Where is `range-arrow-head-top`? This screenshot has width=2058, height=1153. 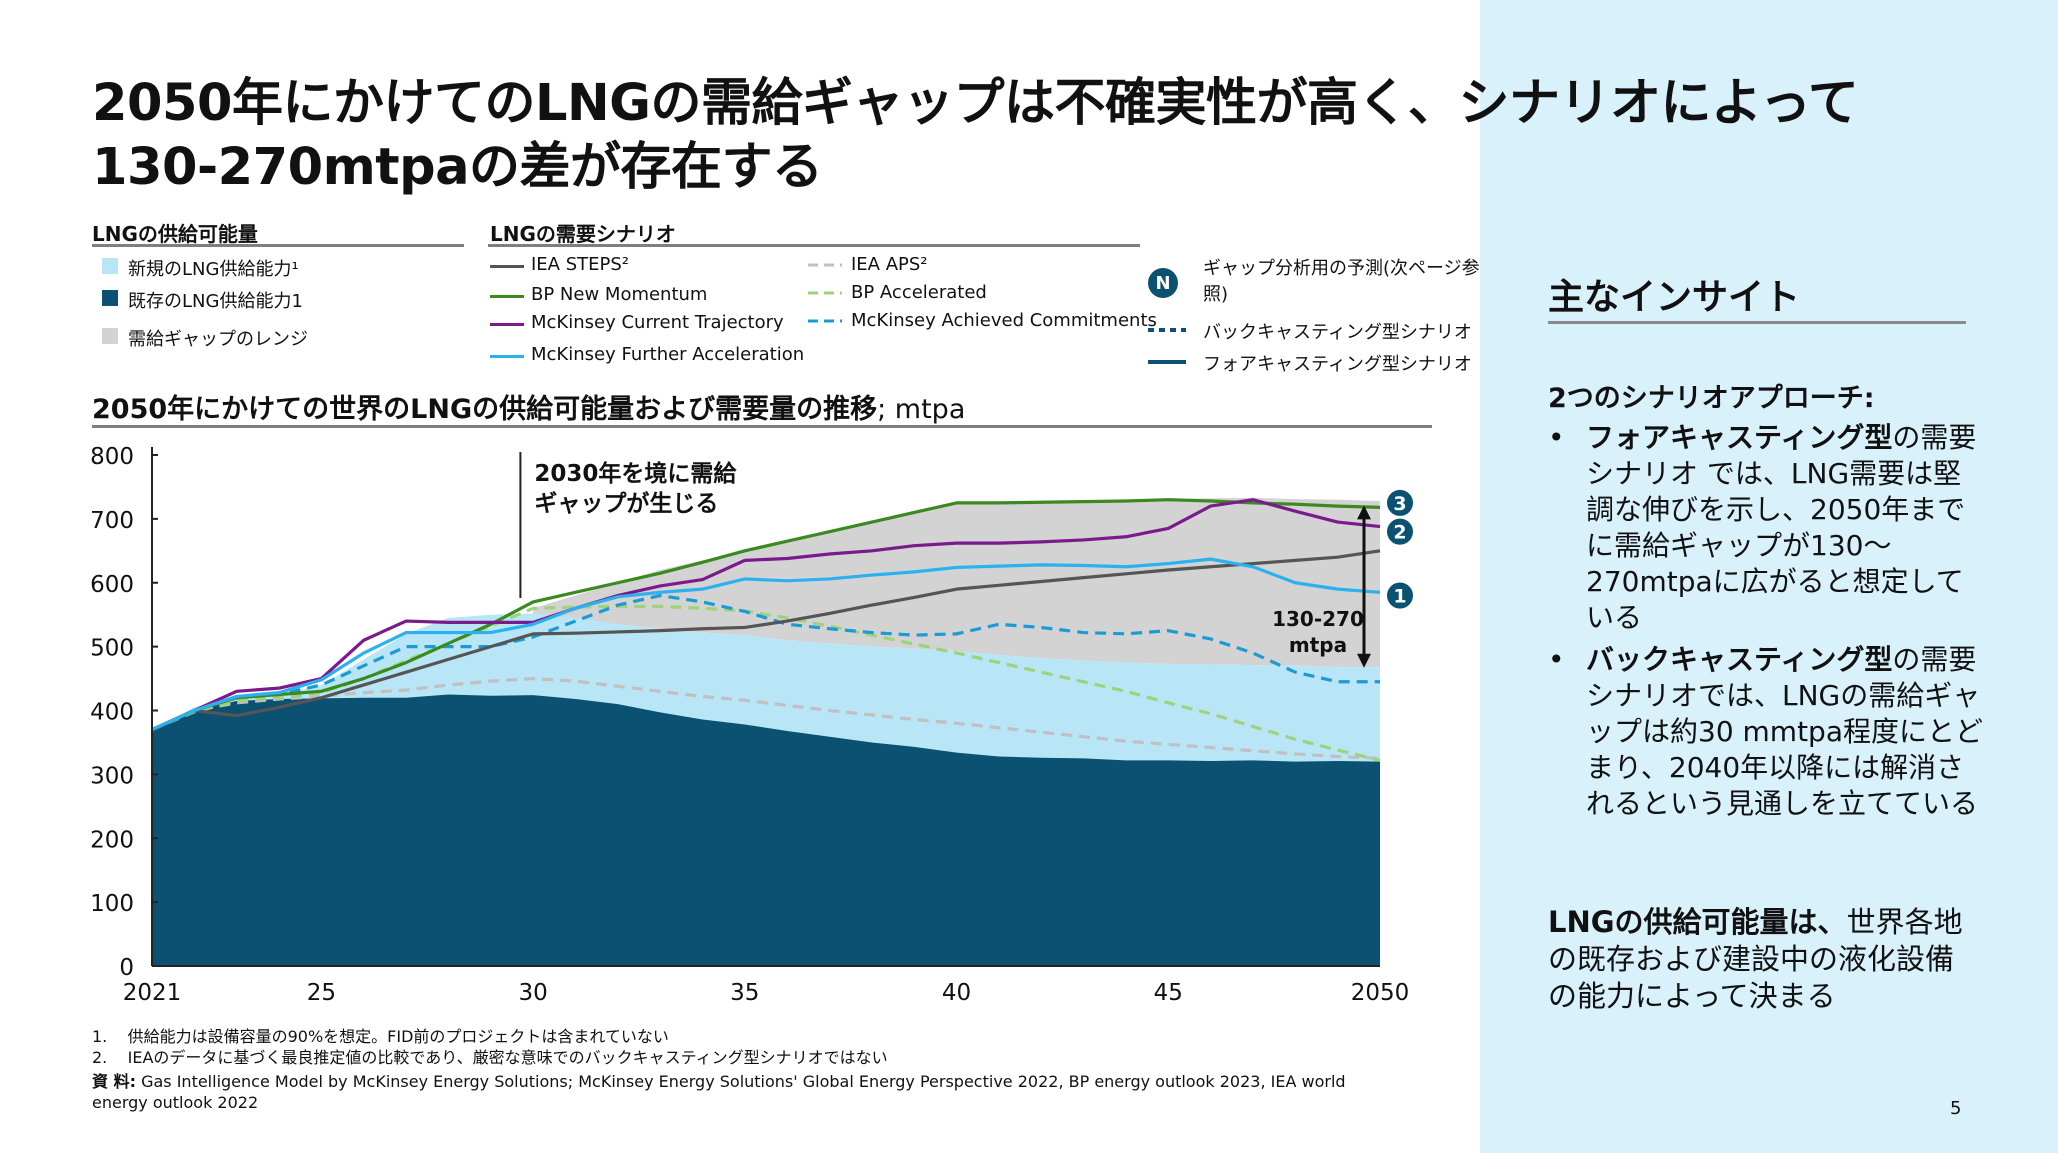 range-arrow-head-top is located at coordinates (1364, 512).